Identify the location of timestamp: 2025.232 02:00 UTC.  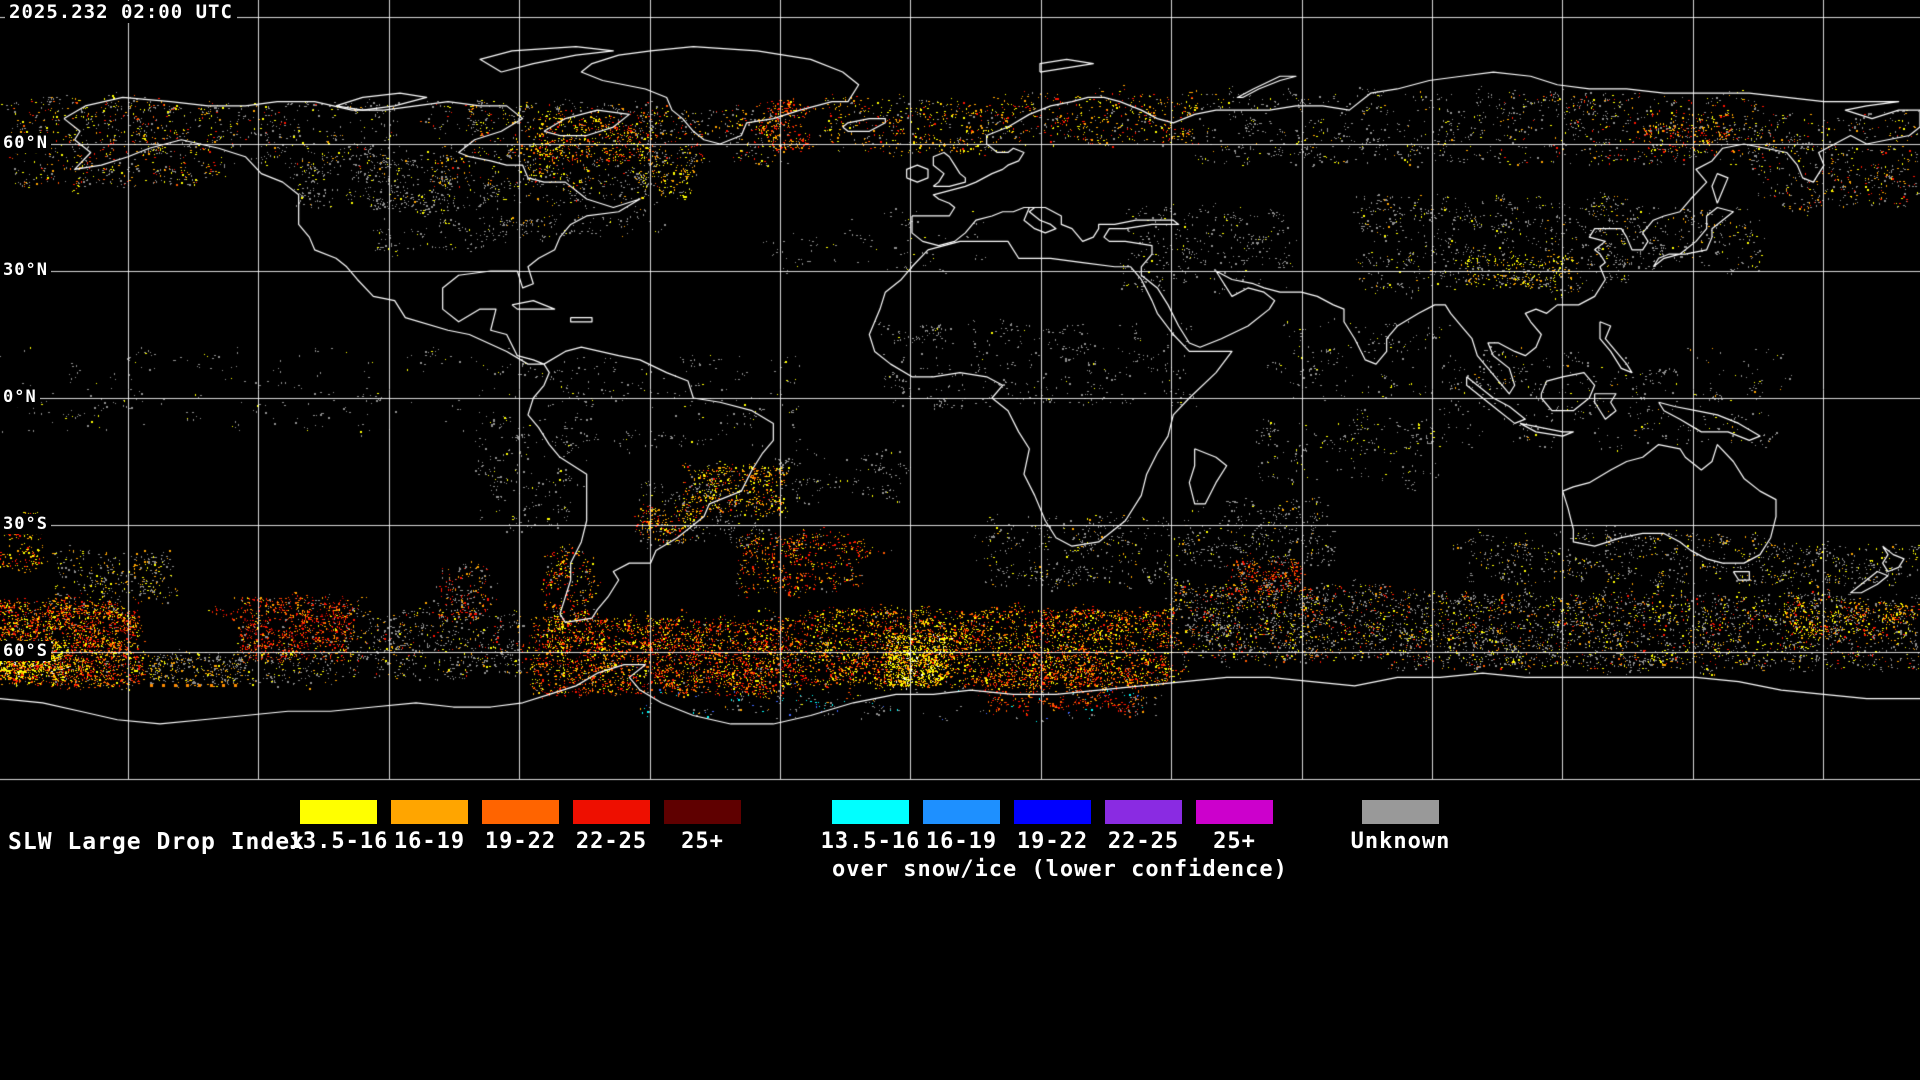
(121, 12).